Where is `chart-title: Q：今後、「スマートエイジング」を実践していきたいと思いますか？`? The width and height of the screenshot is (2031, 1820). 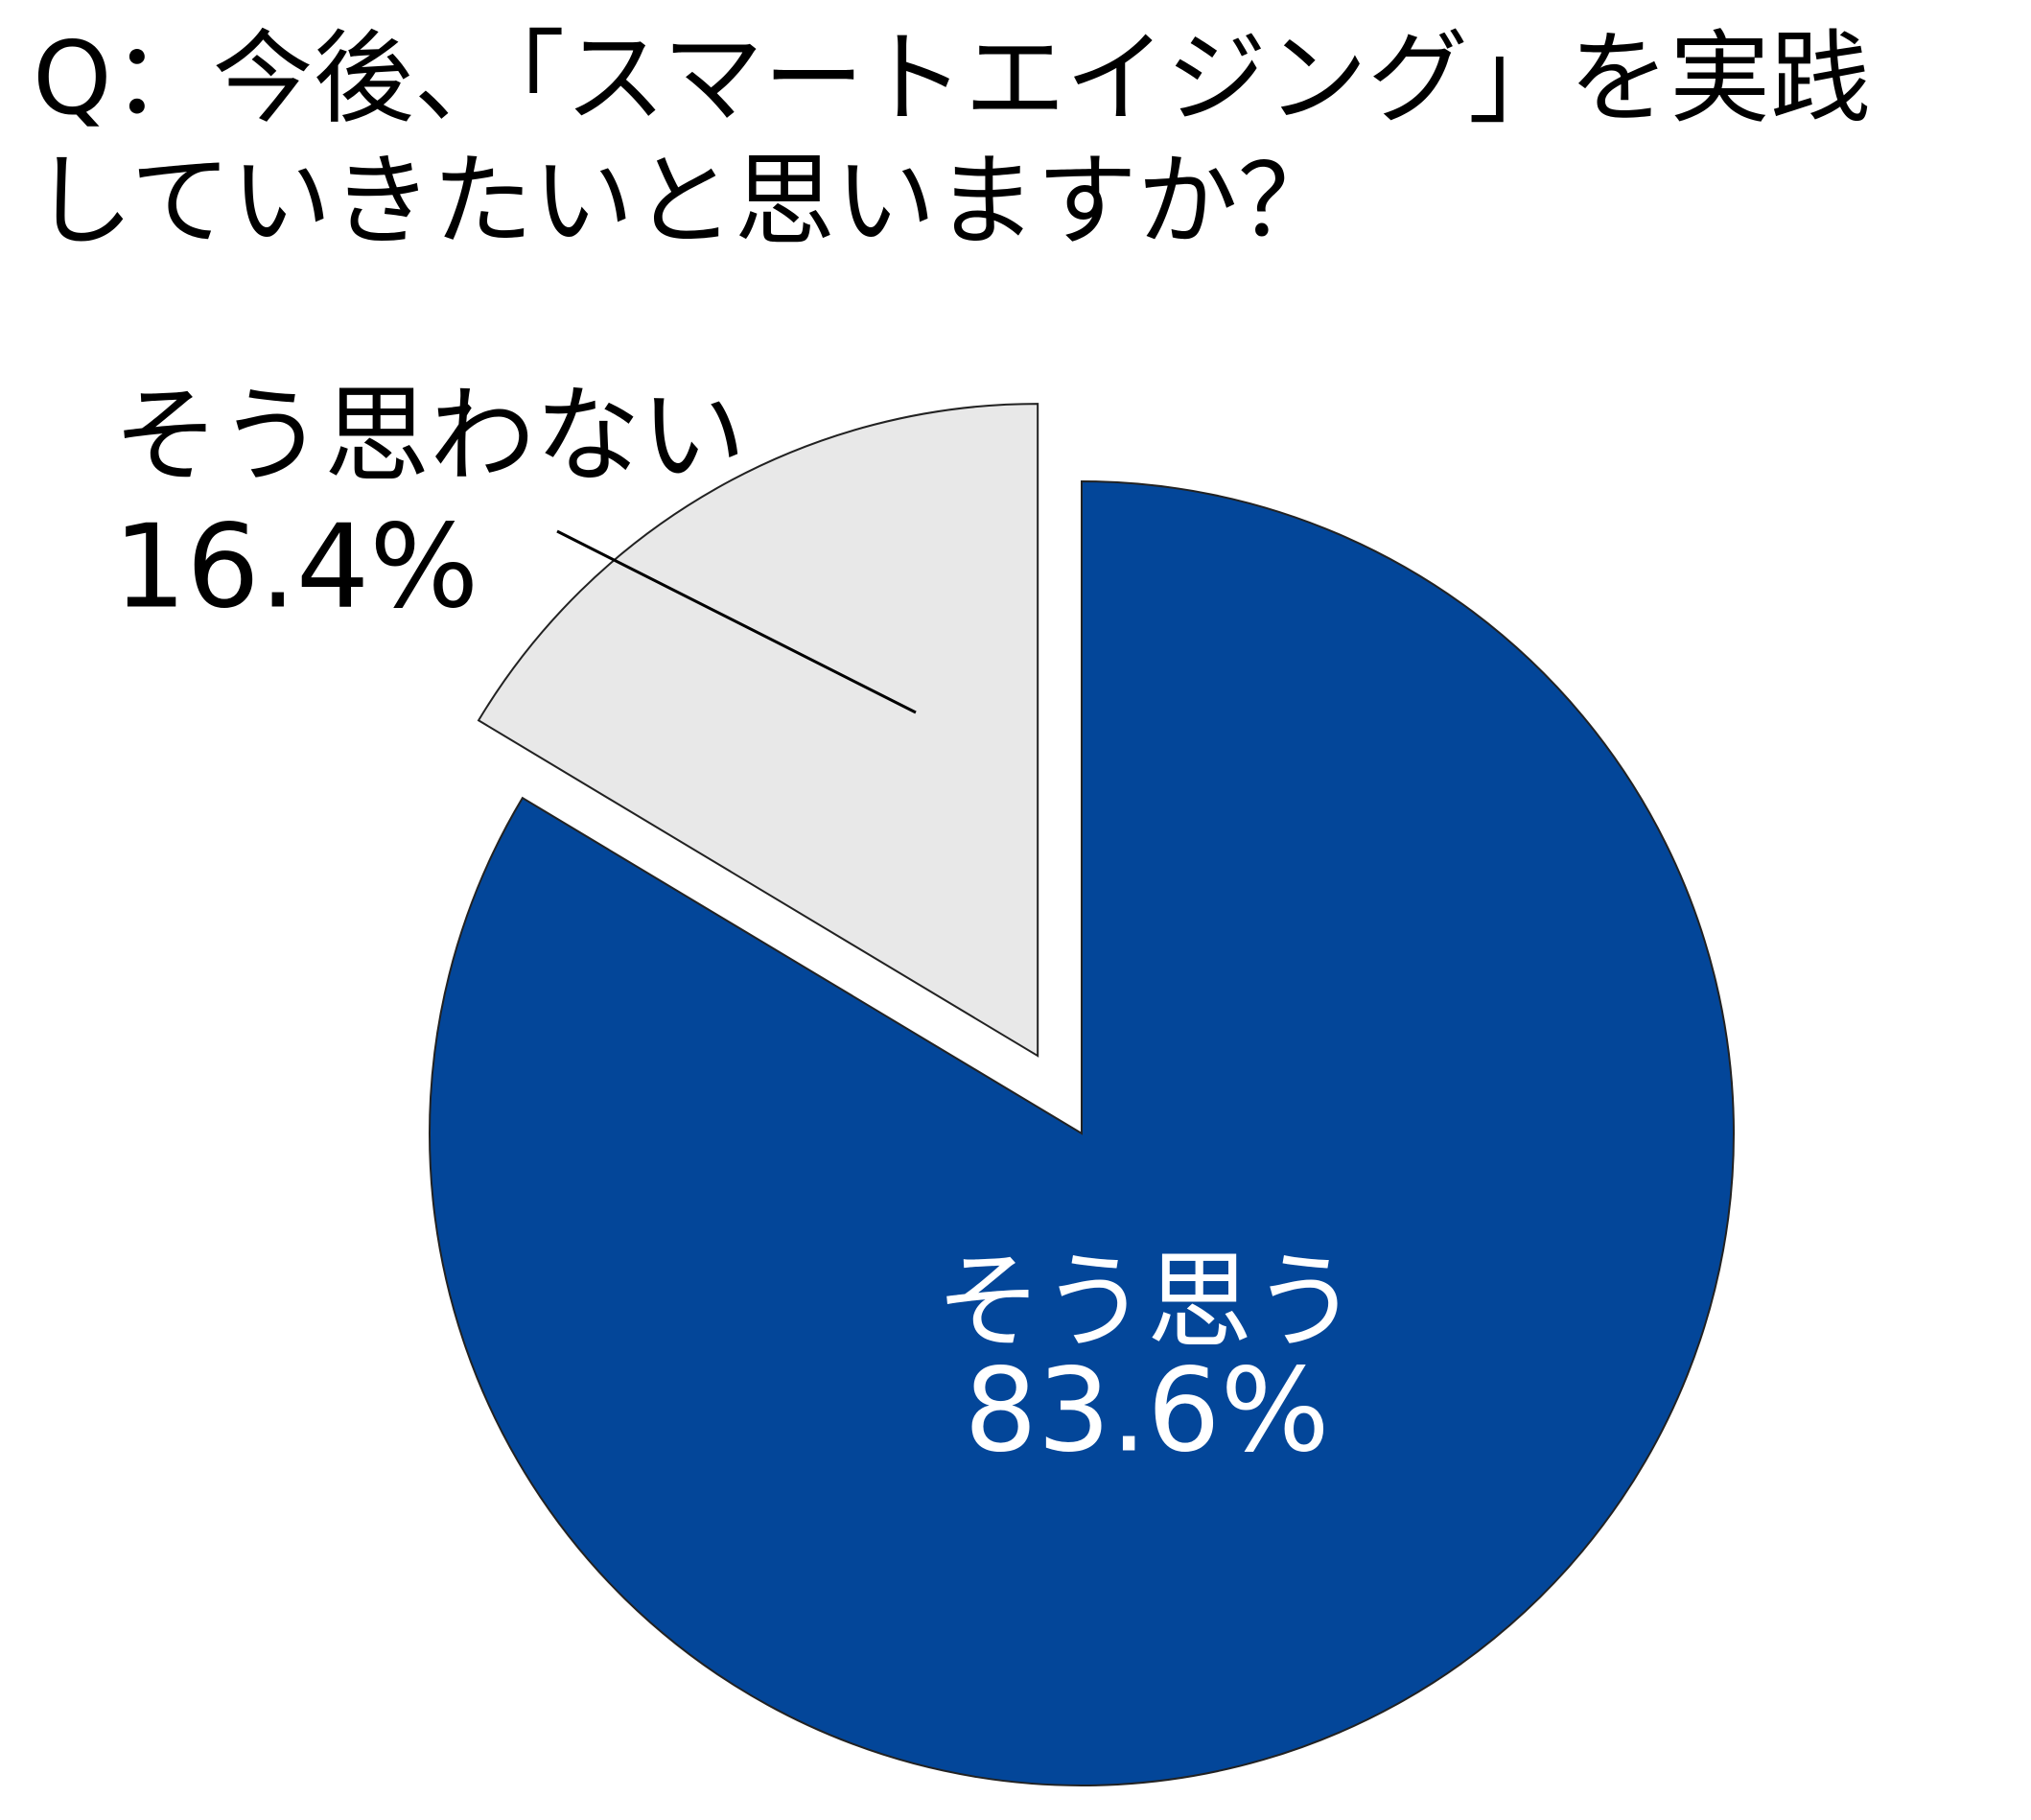
chart-title: Q：今後、「スマートエイジング」を実践していきたいと思いますか？ is located at coordinates (952, 140).